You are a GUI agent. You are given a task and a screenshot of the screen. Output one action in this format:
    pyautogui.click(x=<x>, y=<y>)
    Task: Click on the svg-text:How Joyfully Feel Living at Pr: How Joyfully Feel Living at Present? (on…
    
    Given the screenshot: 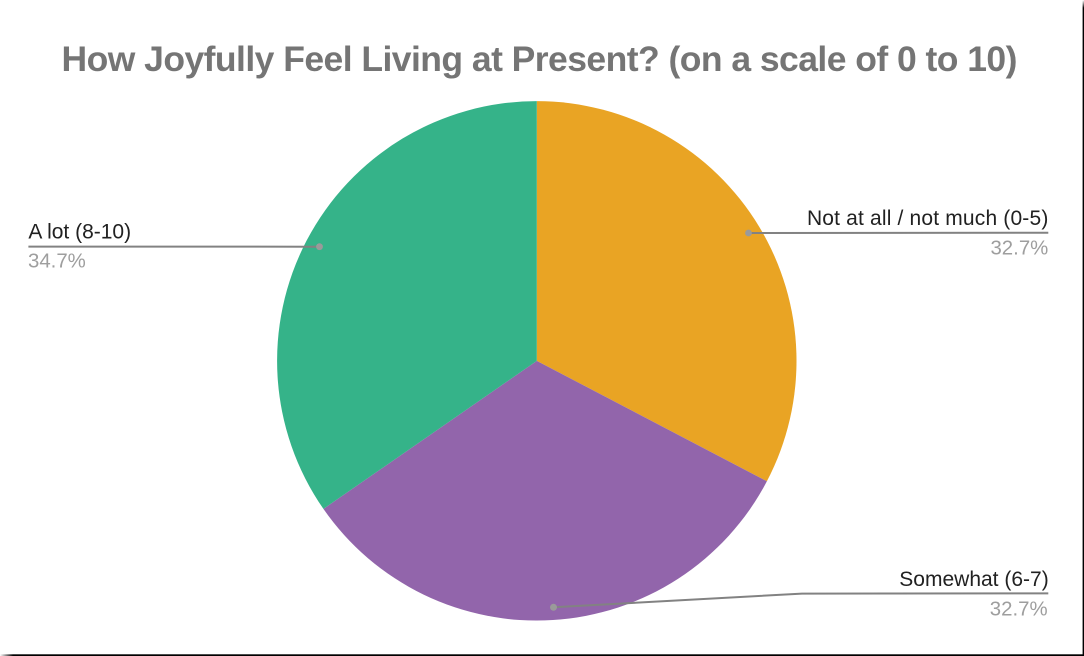 What is the action you would take?
    pyautogui.click(x=539, y=59)
    